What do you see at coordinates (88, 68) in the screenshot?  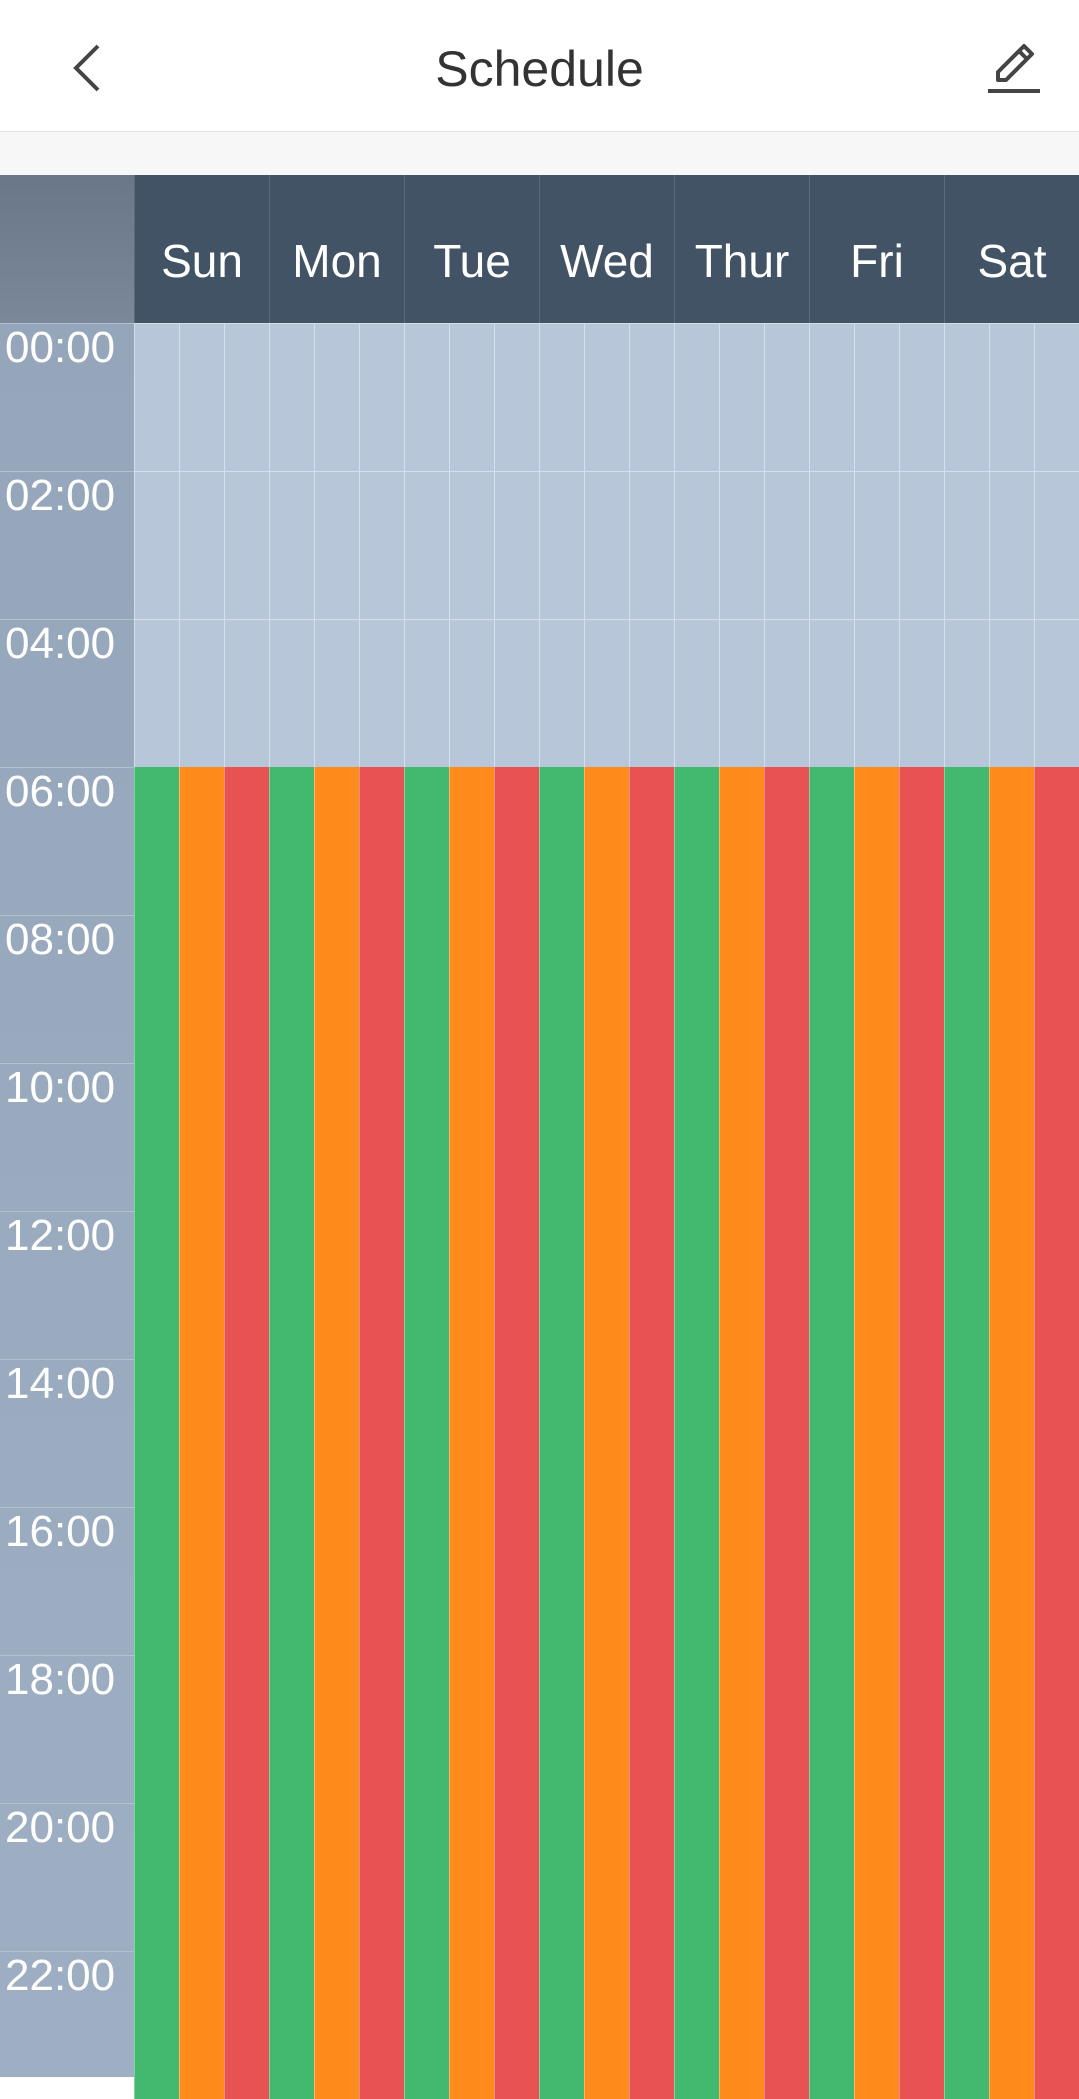 I see `back-button` at bounding box center [88, 68].